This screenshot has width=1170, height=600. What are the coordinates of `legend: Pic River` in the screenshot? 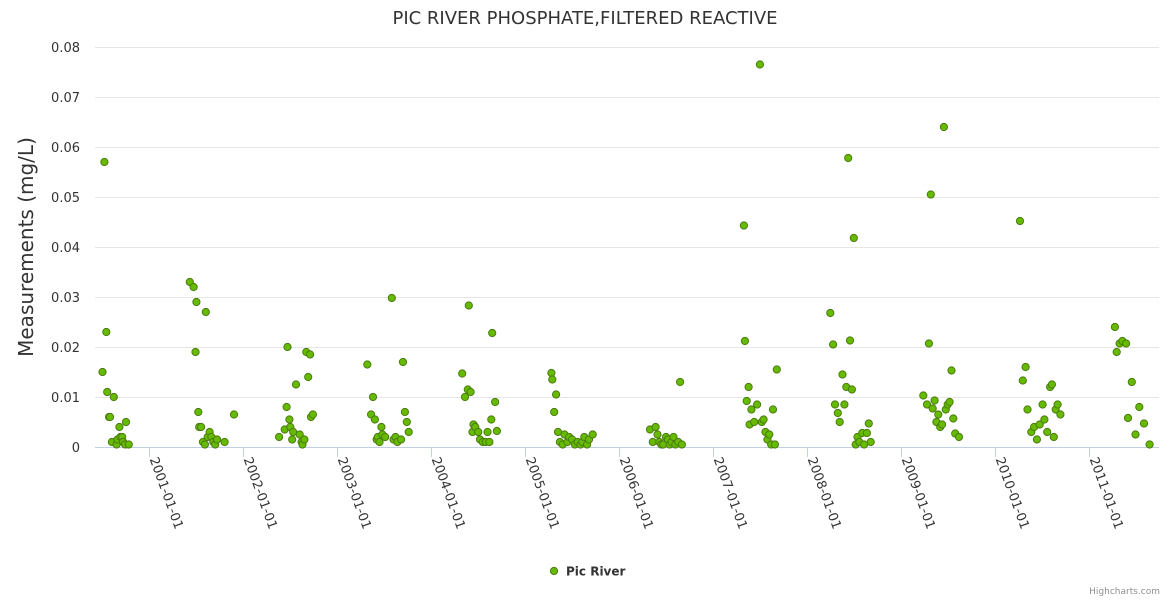 It's located at (587, 572).